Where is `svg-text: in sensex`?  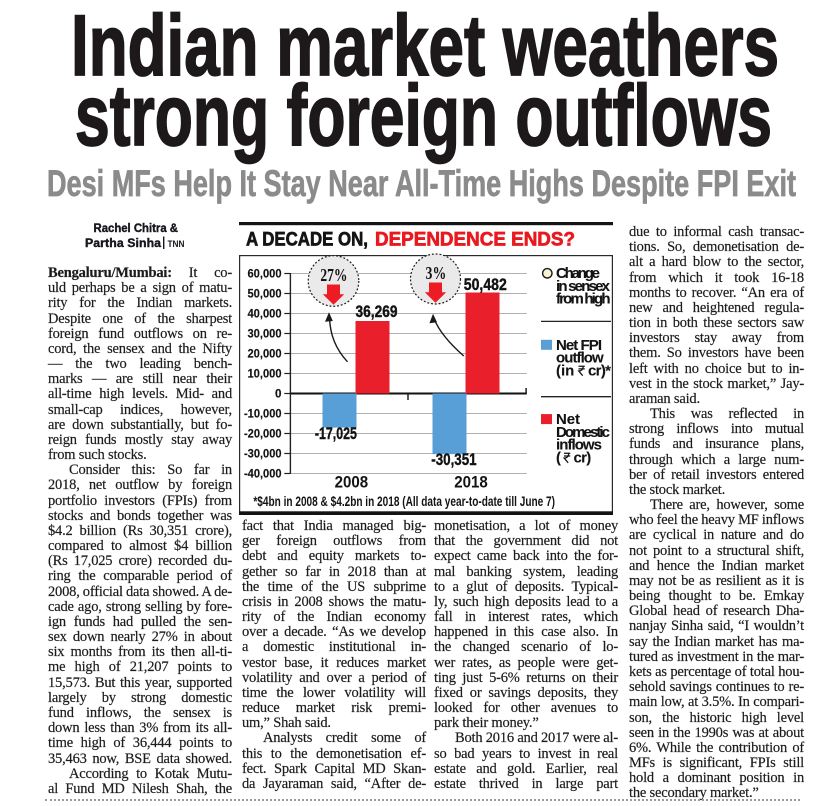 svg-text: in sensex is located at coordinates (583, 286).